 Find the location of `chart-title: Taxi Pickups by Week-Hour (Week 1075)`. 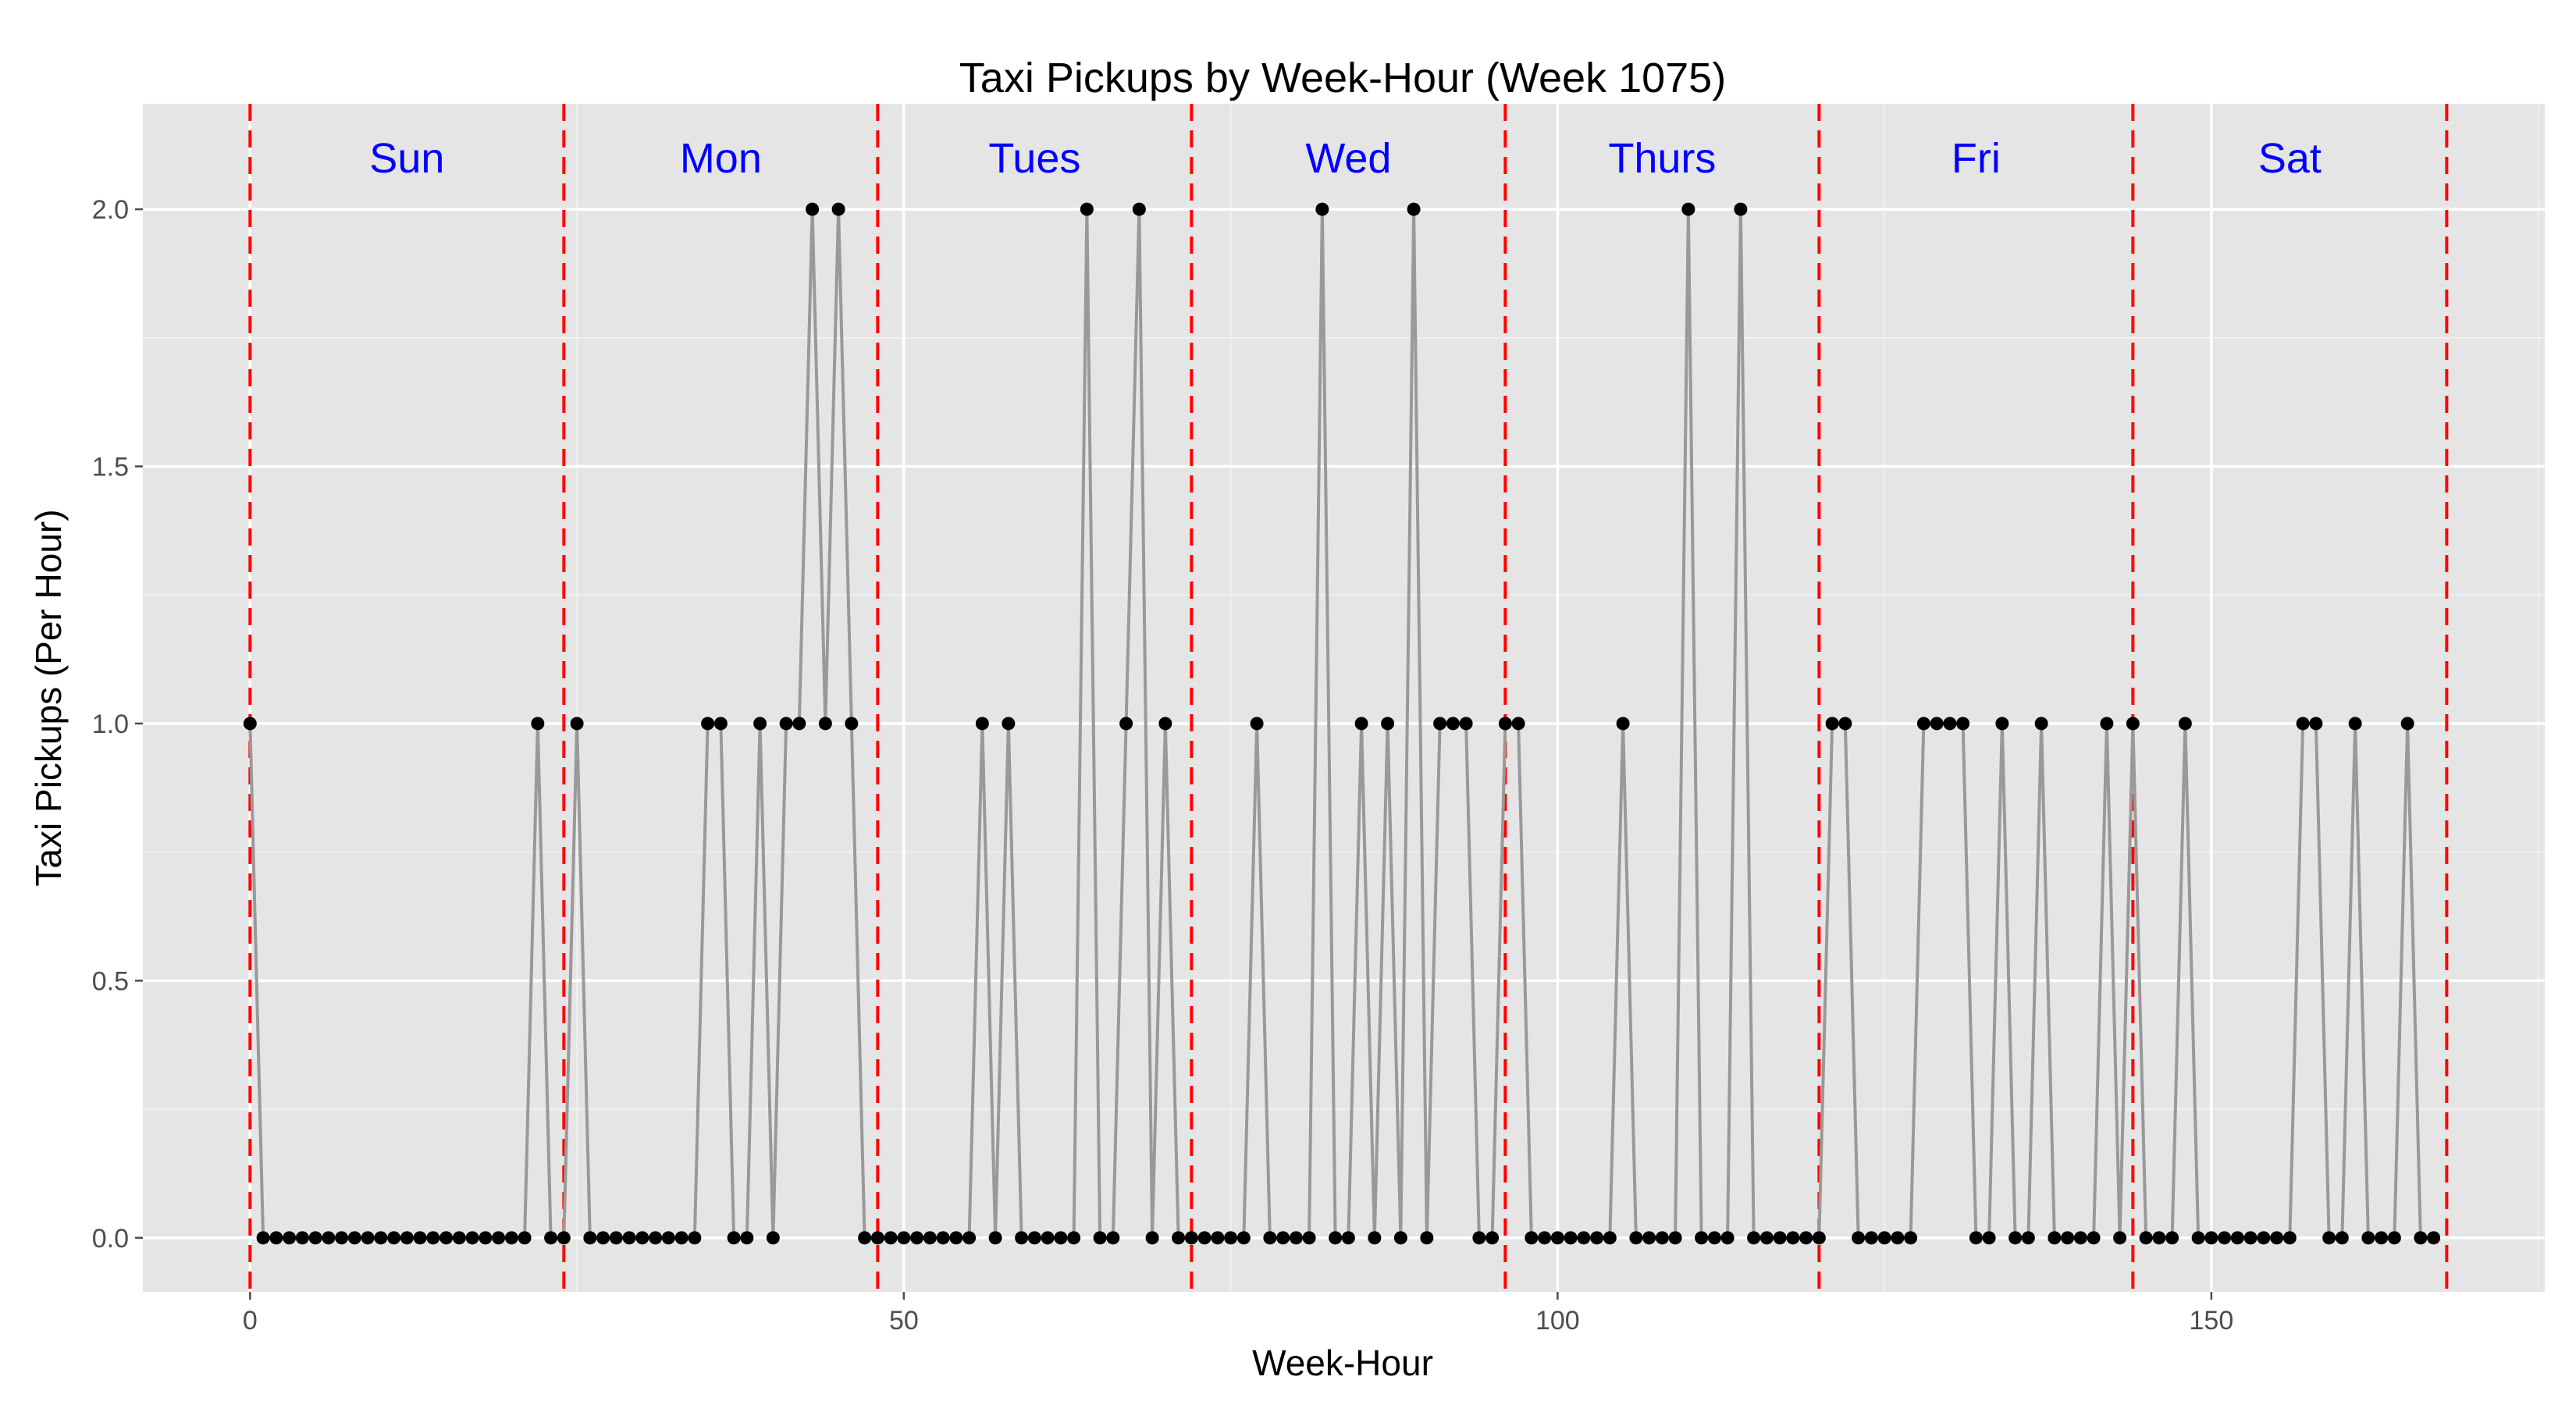

chart-title: Taxi Pickups by Week-Hour (Week 1075) is located at coordinates (1342, 78).